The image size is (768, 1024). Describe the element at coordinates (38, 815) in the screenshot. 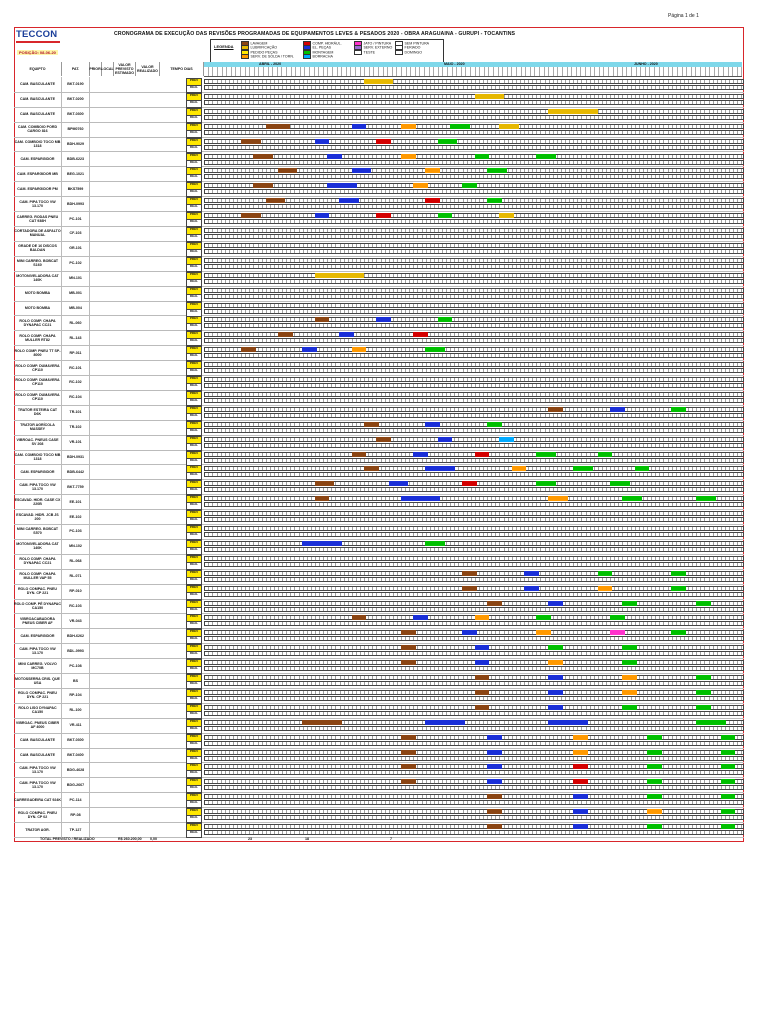

I see `equipment-name: ROLO COMPAC. PNEU DYN. CP 02` at that location.